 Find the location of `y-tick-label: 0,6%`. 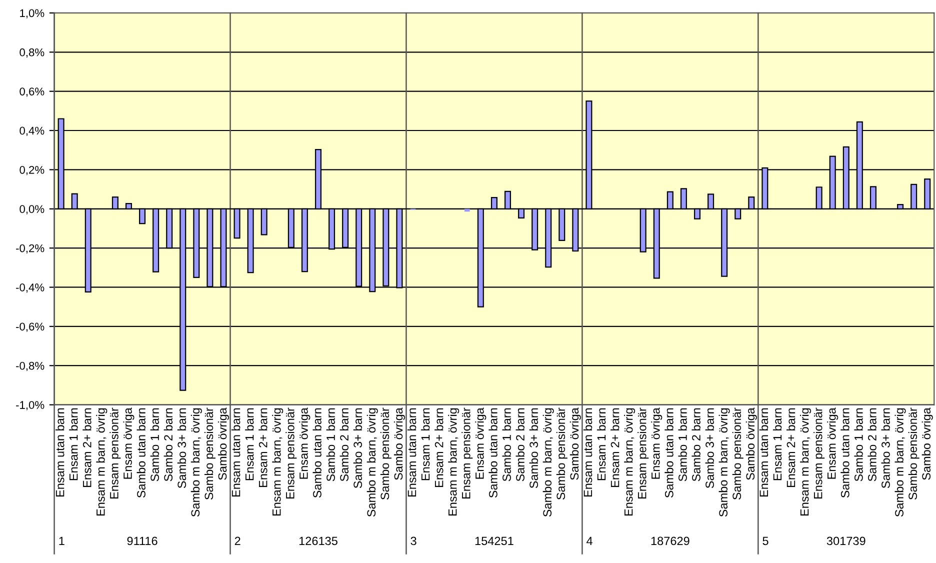

y-tick-label: 0,6% is located at coordinates (32, 92).